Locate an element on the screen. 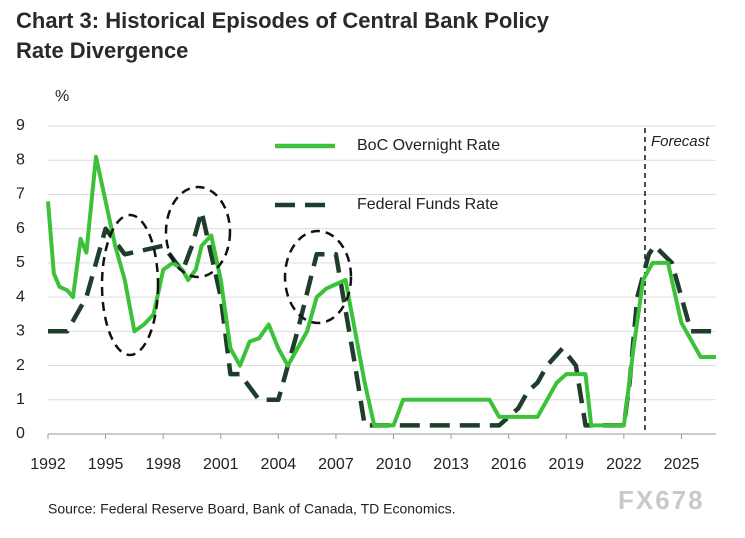  y-tick-label: 7 is located at coordinates (20, 194).